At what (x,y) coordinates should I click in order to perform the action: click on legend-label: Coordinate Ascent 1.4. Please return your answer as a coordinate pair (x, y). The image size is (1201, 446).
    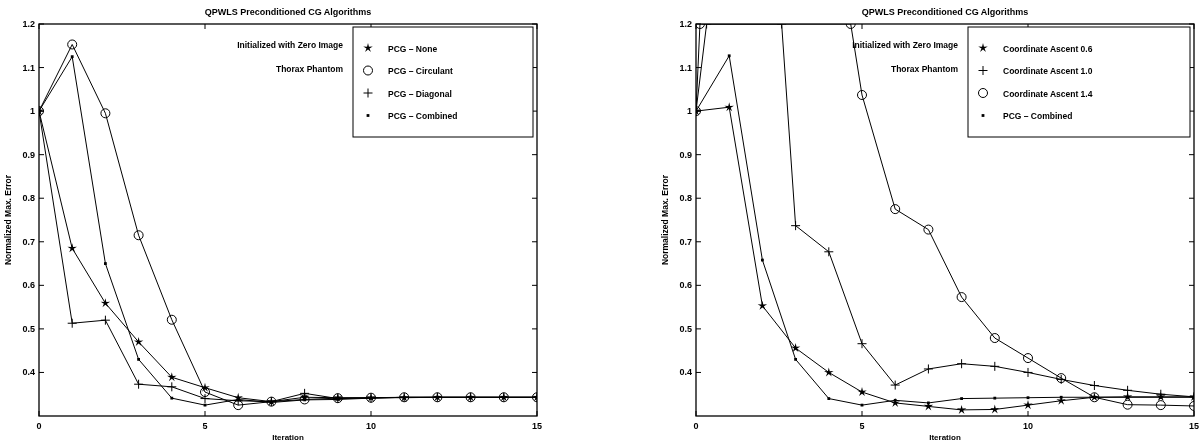
    Looking at the image, I should click on (1048, 93).